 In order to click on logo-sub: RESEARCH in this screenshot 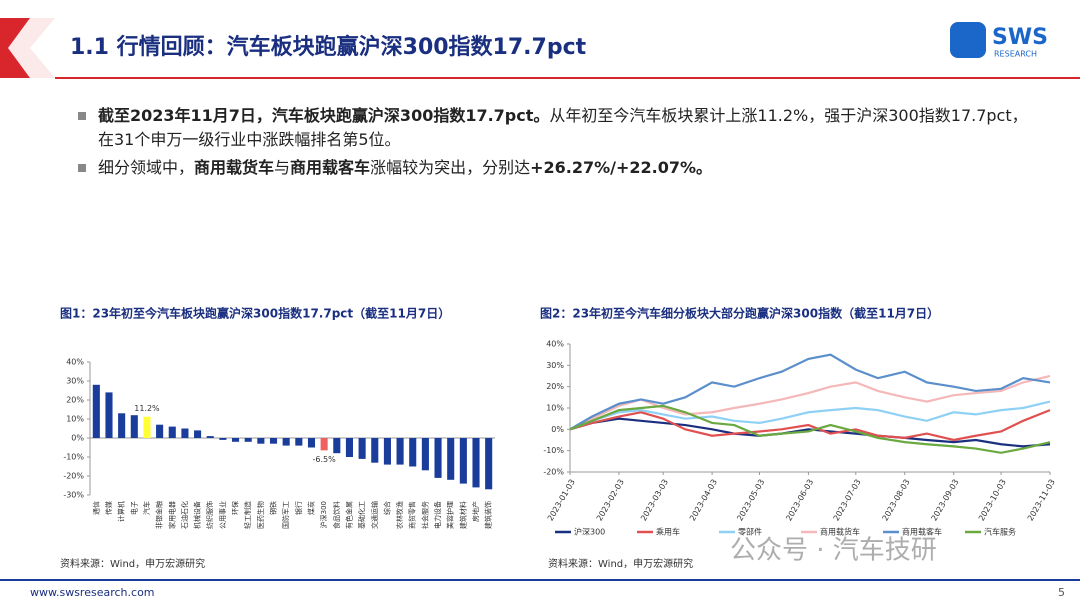, I will do `click(1015, 54)`.